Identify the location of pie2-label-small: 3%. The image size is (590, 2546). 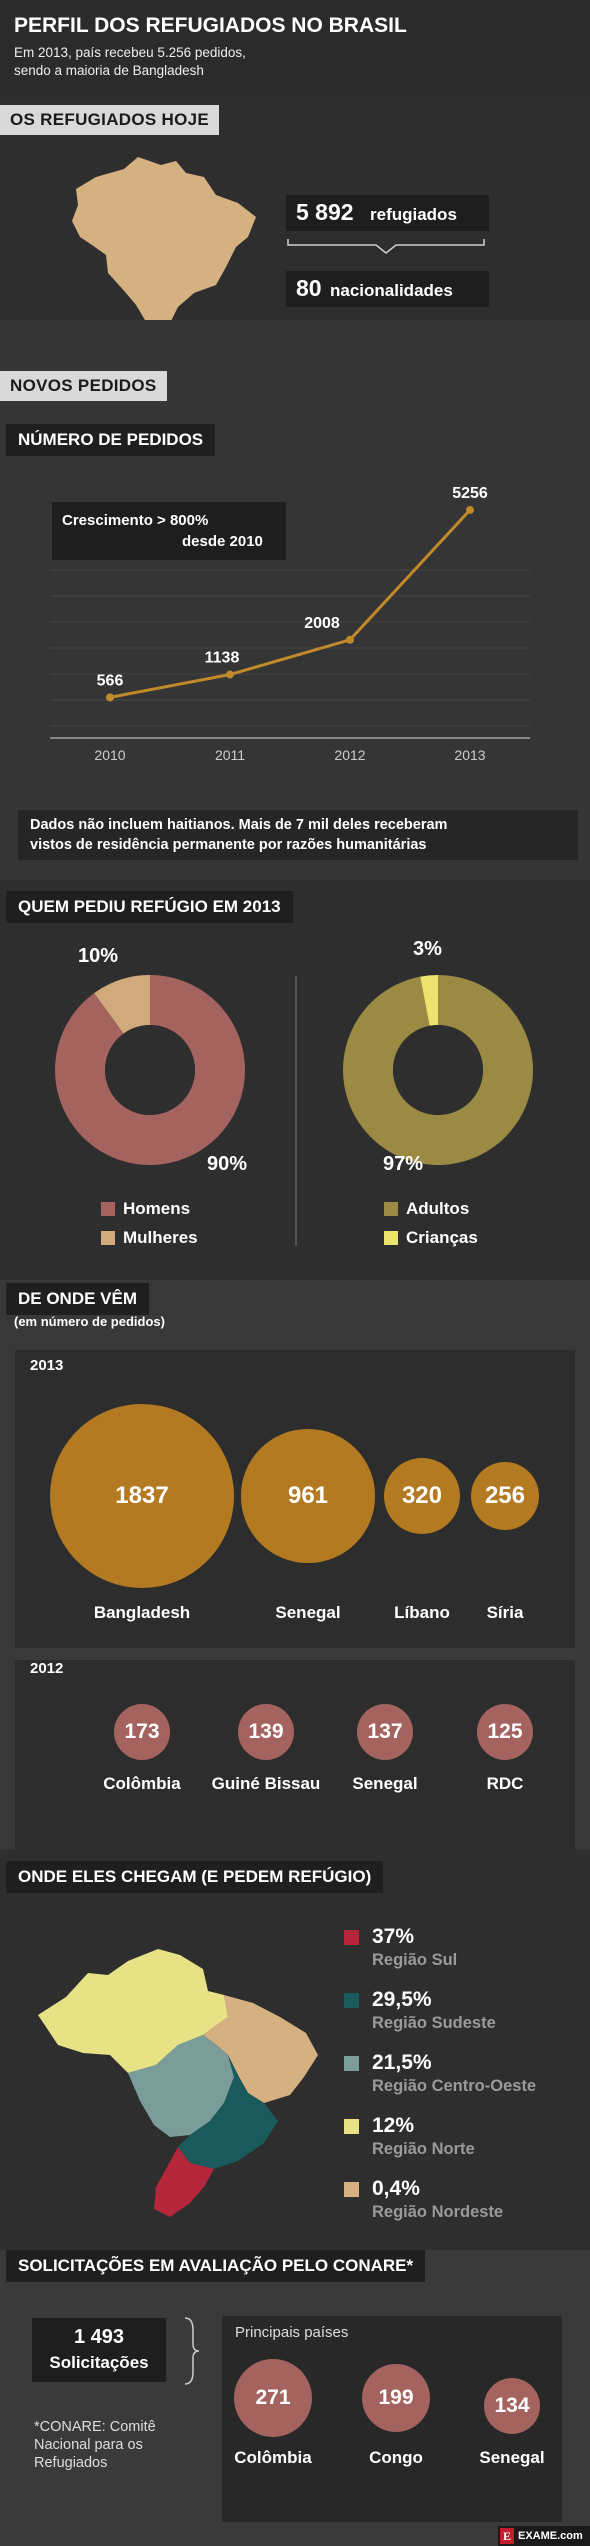
(427, 949).